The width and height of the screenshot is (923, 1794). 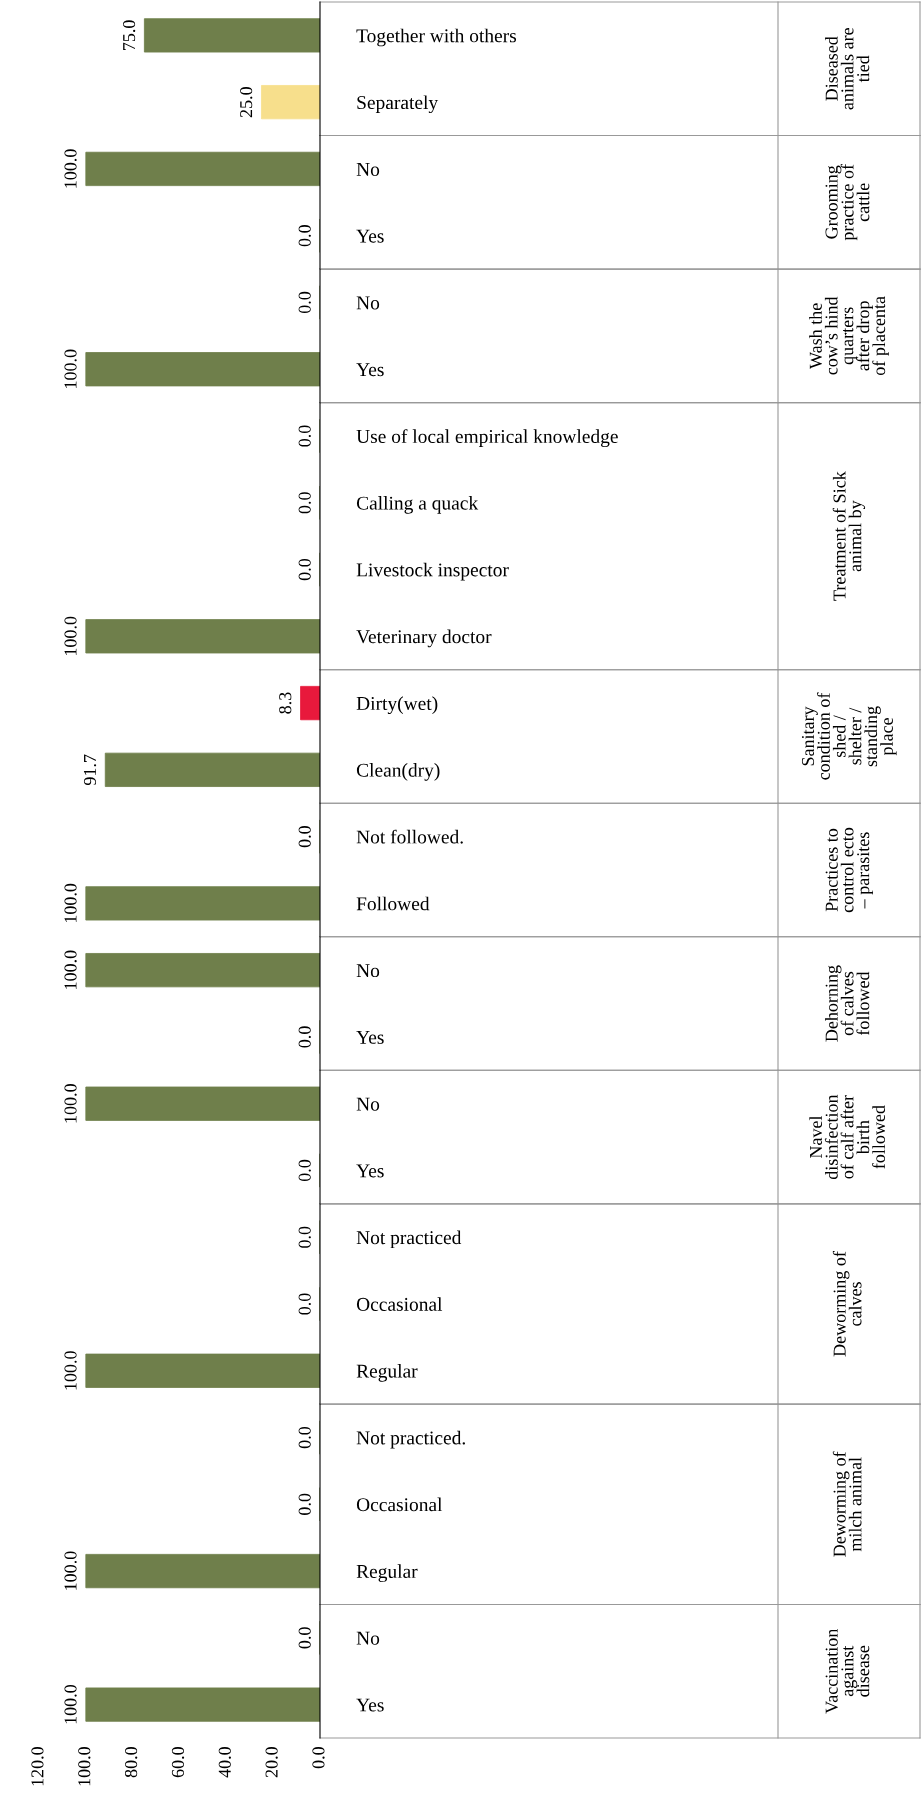 What do you see at coordinates (849, 736) in the screenshot?
I see `y-axis-title: Sanitary condition of shed / shelter / standing place` at bounding box center [849, 736].